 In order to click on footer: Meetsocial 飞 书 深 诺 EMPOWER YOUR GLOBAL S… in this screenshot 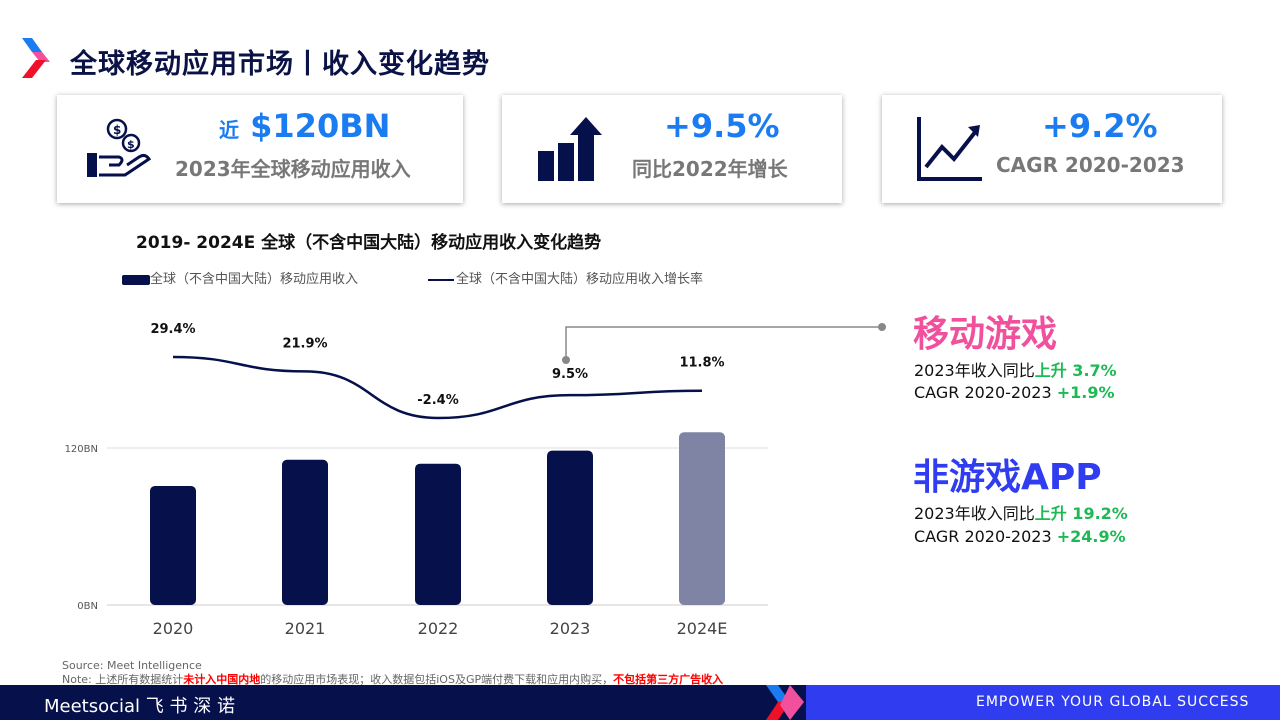, I will do `click(640, 702)`.